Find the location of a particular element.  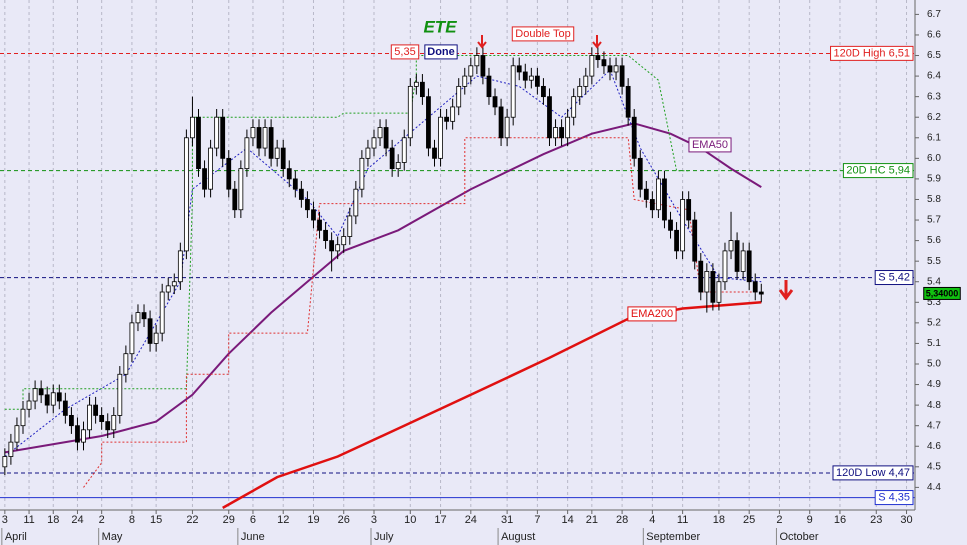

annotation: Done is located at coordinates (441, 52).